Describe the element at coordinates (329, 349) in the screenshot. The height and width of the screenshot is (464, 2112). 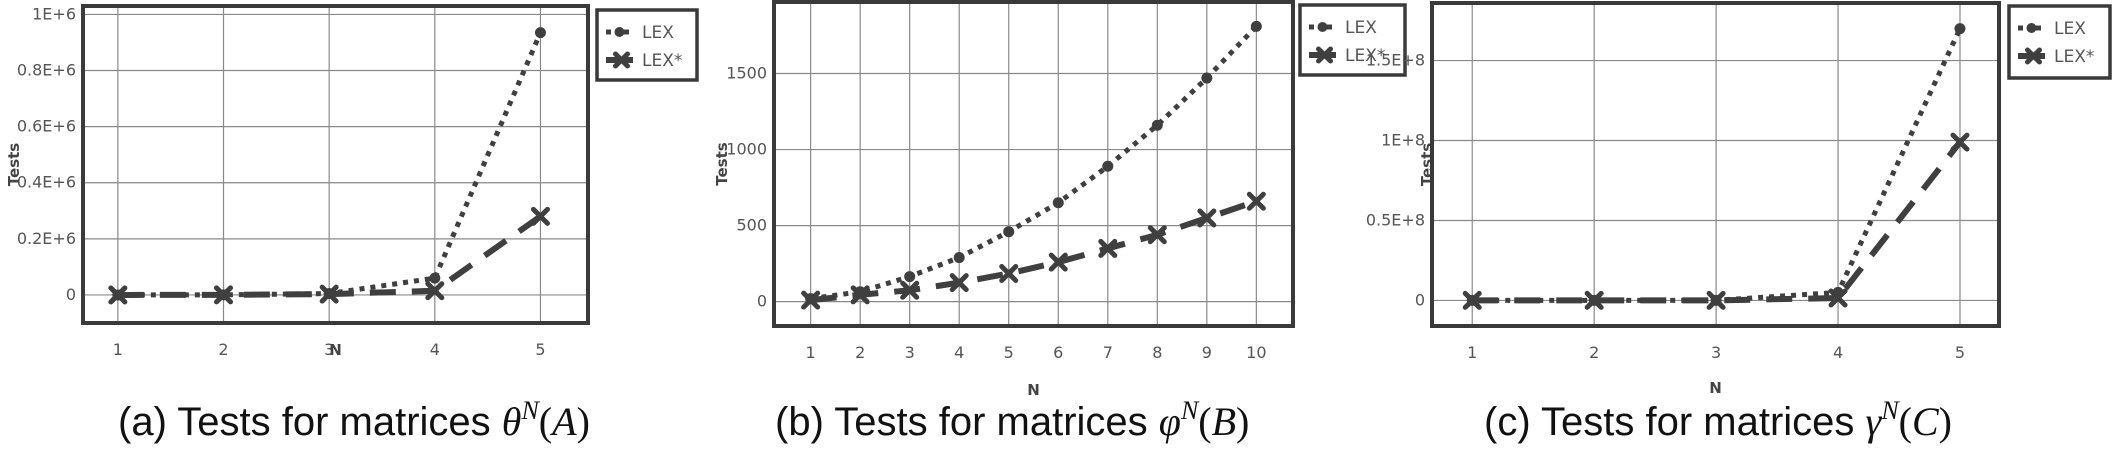
I see `x-tick-label: 3` at that location.